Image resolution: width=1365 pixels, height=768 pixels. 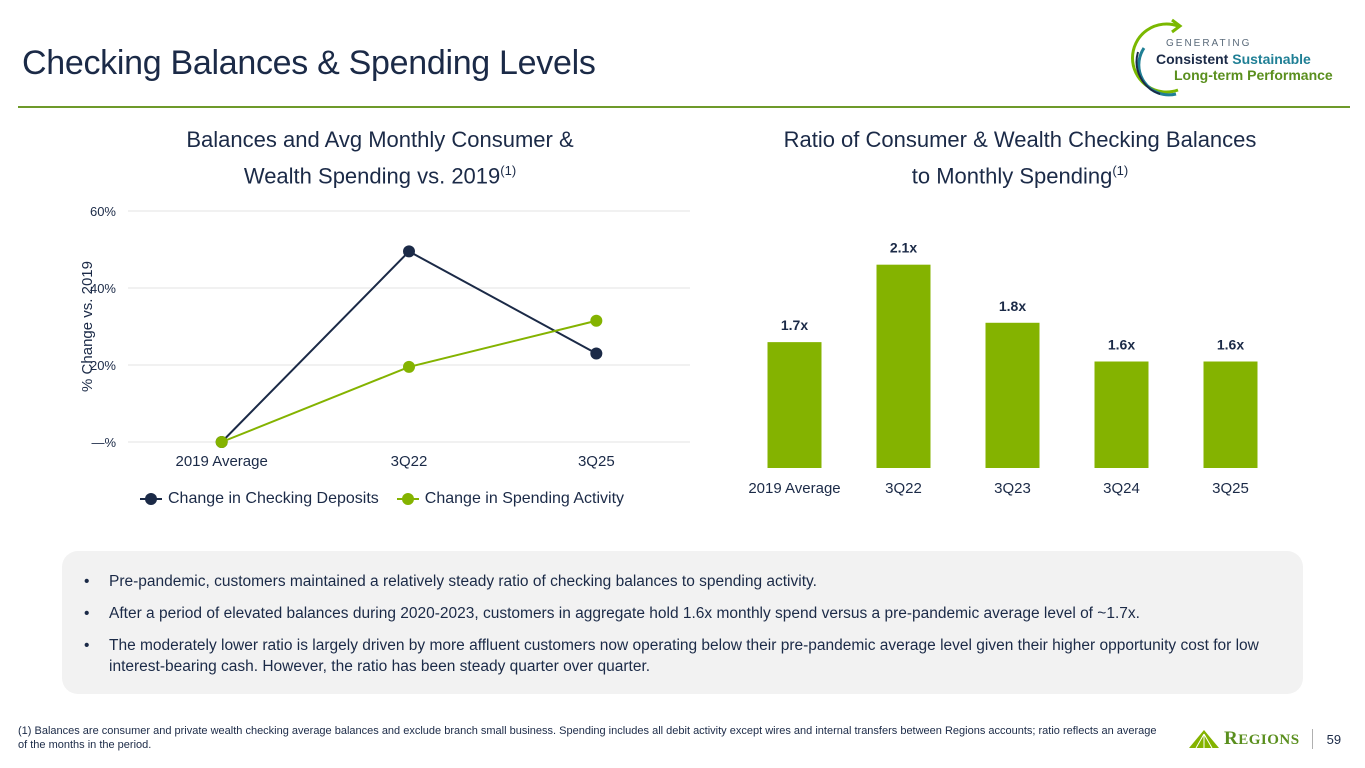 I want to click on legend-label: Change in Spending Activity, so click(x=524, y=498).